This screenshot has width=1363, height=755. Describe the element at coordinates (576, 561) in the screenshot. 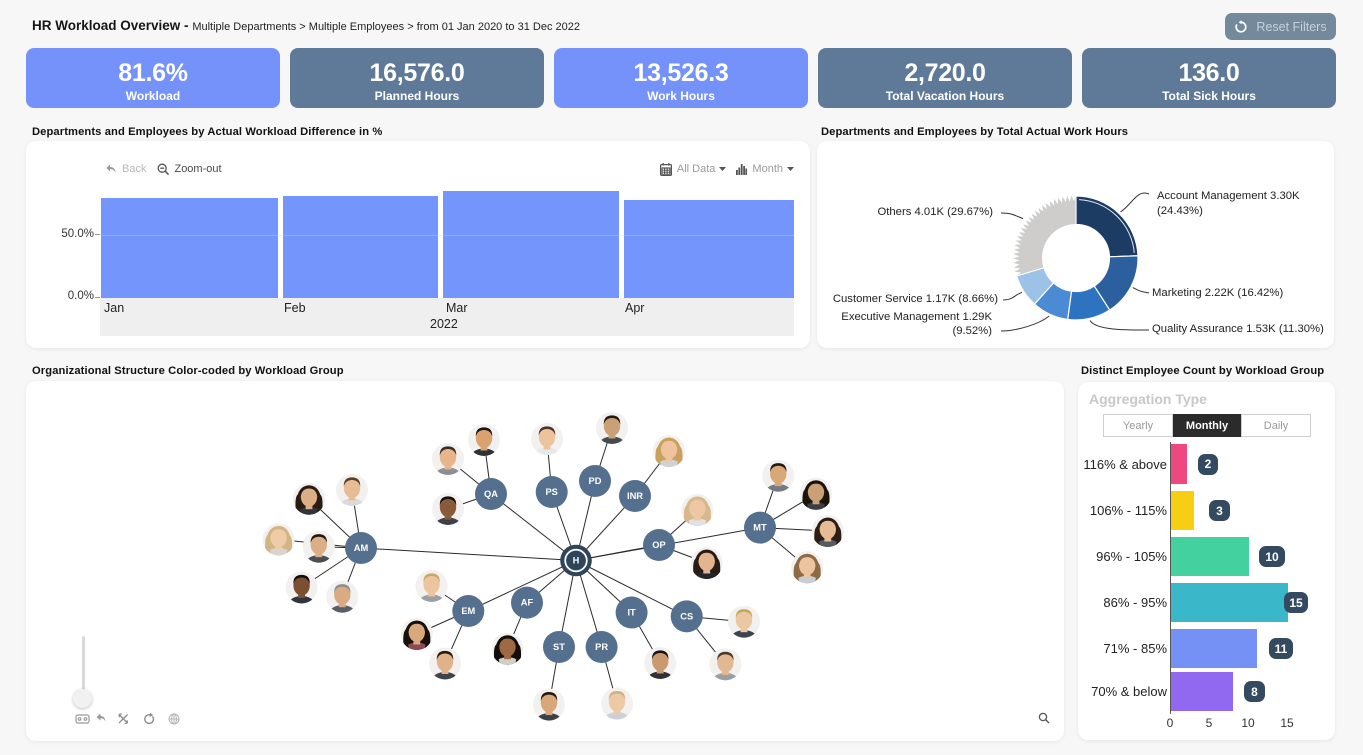

I see `svg-text: H` at that location.